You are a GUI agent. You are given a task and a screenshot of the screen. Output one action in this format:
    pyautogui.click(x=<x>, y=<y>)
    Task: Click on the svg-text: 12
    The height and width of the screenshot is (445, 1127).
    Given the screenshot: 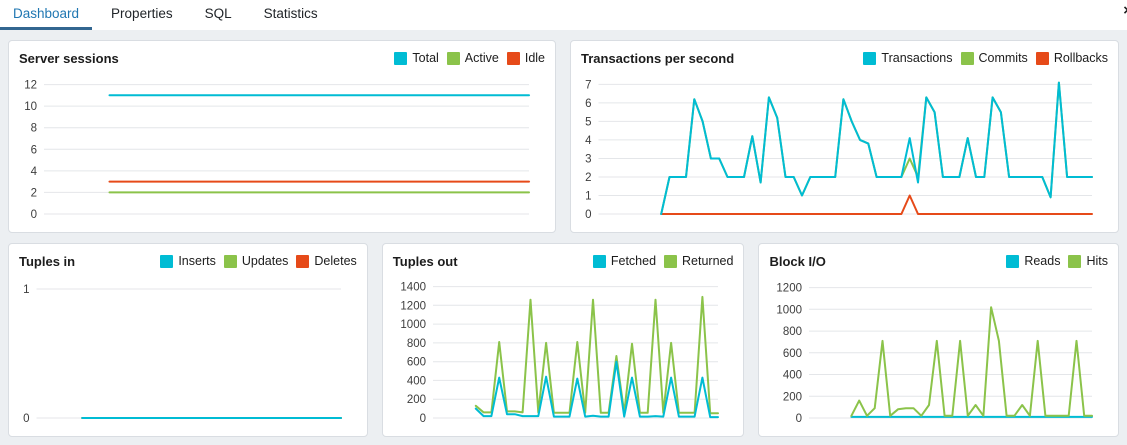 What is the action you would take?
    pyautogui.click(x=30, y=86)
    